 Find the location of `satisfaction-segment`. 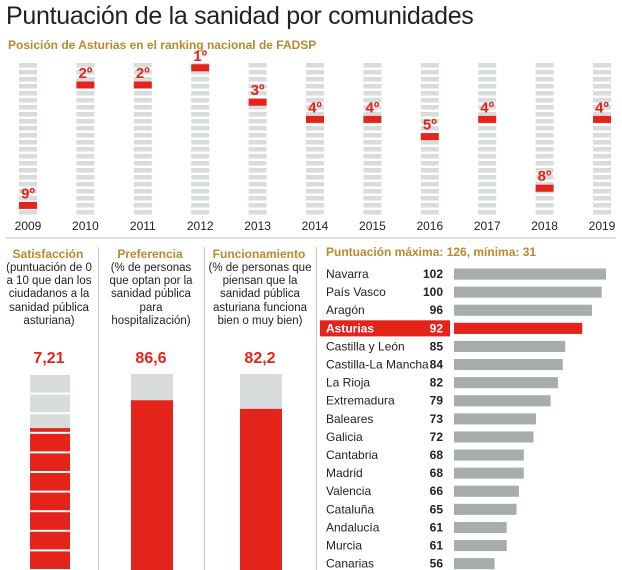

satisfaction-segment is located at coordinates (50, 384).